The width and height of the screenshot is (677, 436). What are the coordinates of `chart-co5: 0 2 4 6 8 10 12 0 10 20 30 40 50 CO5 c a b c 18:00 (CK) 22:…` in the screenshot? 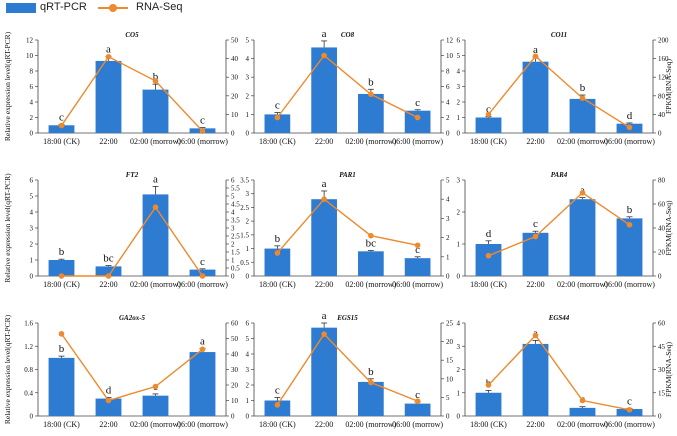 It's located at (121, 88).